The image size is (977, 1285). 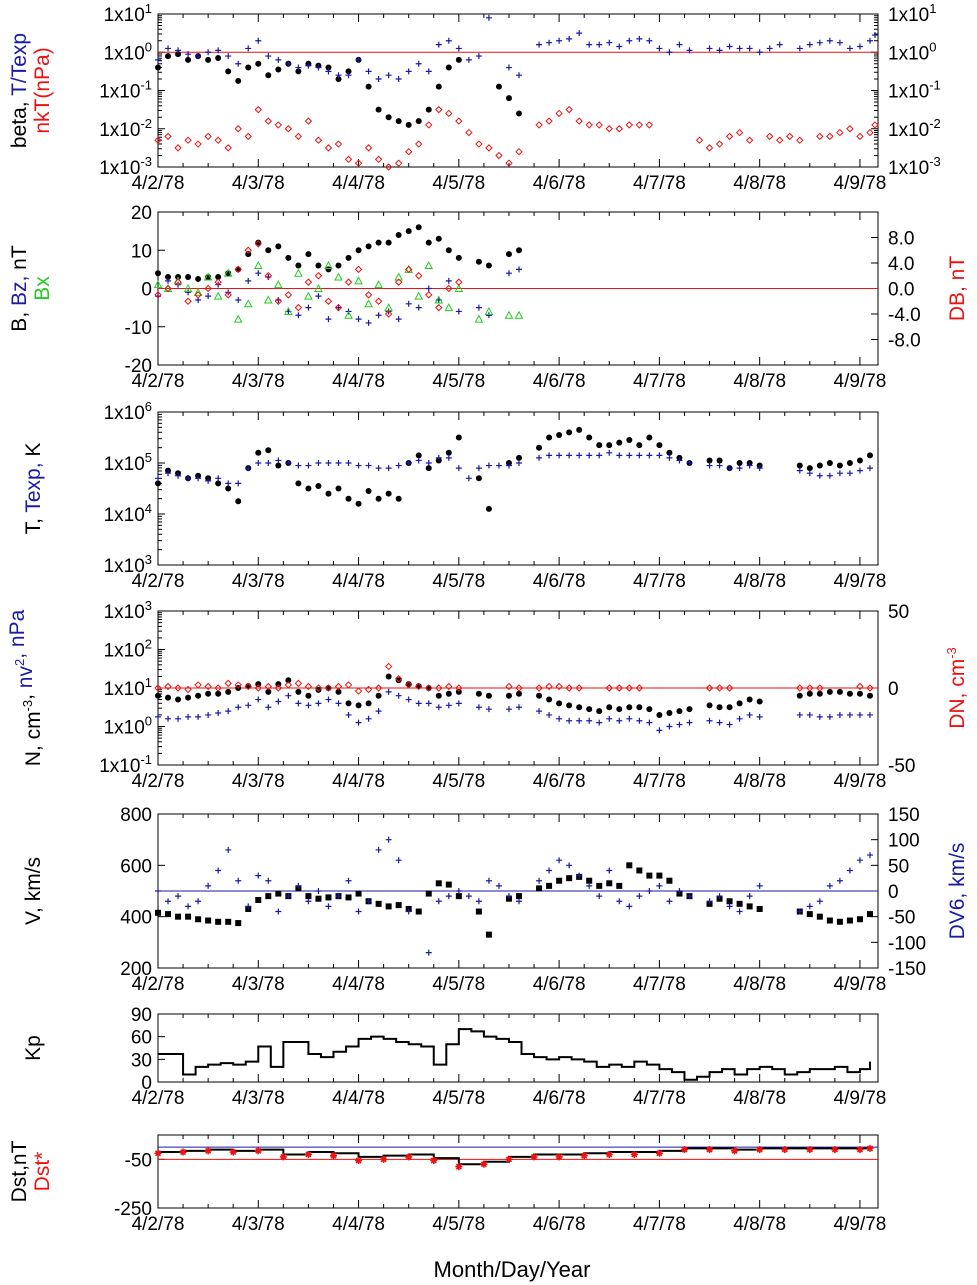 I want to click on y-tick-label: 1x10⁻¹, so click(x=125, y=90).